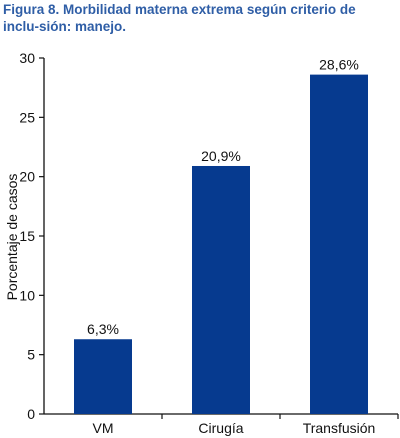 Image resolution: width=400 pixels, height=438 pixels. I want to click on y-tick-label: 15, so click(27, 236).